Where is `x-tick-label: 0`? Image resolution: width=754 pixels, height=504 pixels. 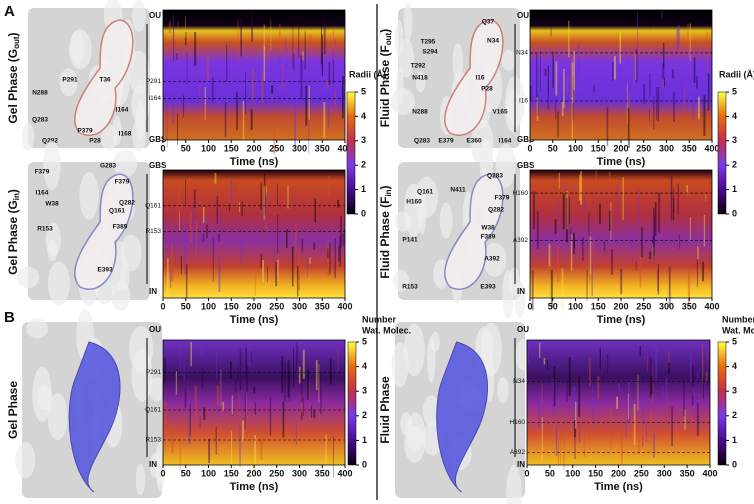
x-tick-label: 0 is located at coordinates (526, 473).